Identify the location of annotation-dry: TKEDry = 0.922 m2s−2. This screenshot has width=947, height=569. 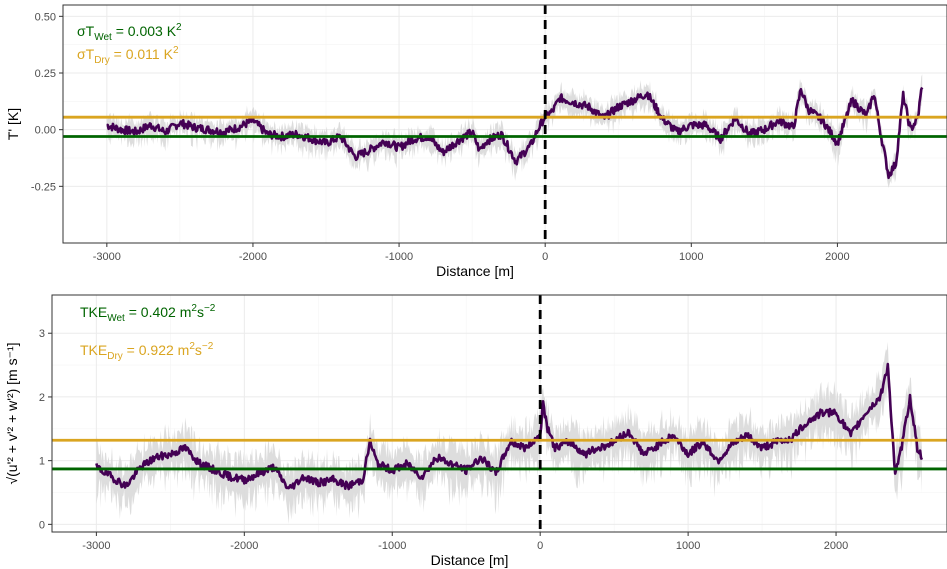
(147, 351).